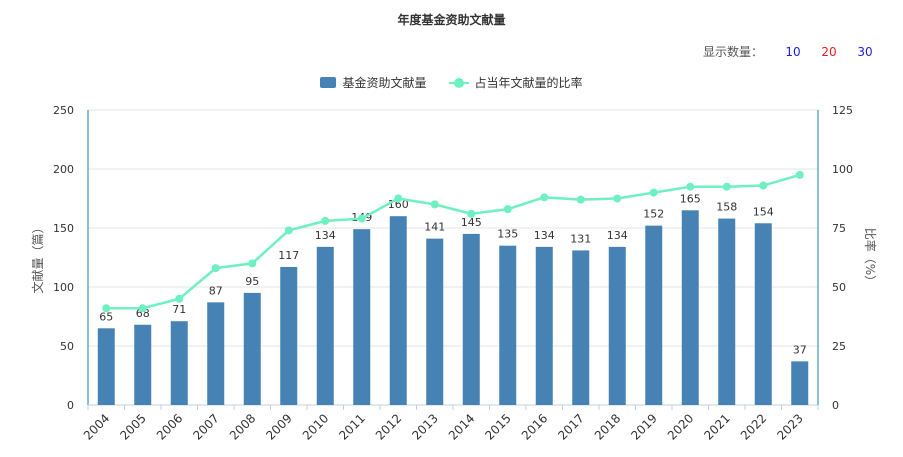  What do you see at coordinates (70, 405) in the screenshot?
I see `y-tick-label: 0` at bounding box center [70, 405].